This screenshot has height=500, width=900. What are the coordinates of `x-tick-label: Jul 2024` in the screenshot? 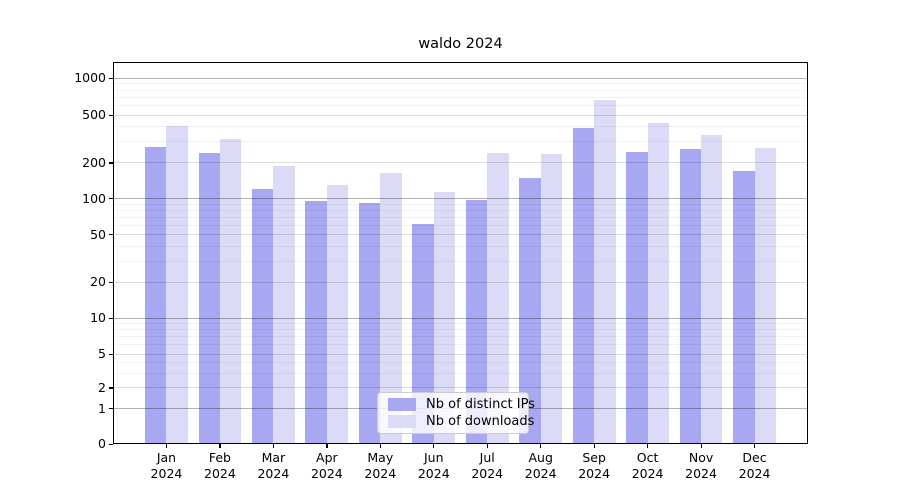 It's located at (487, 465).